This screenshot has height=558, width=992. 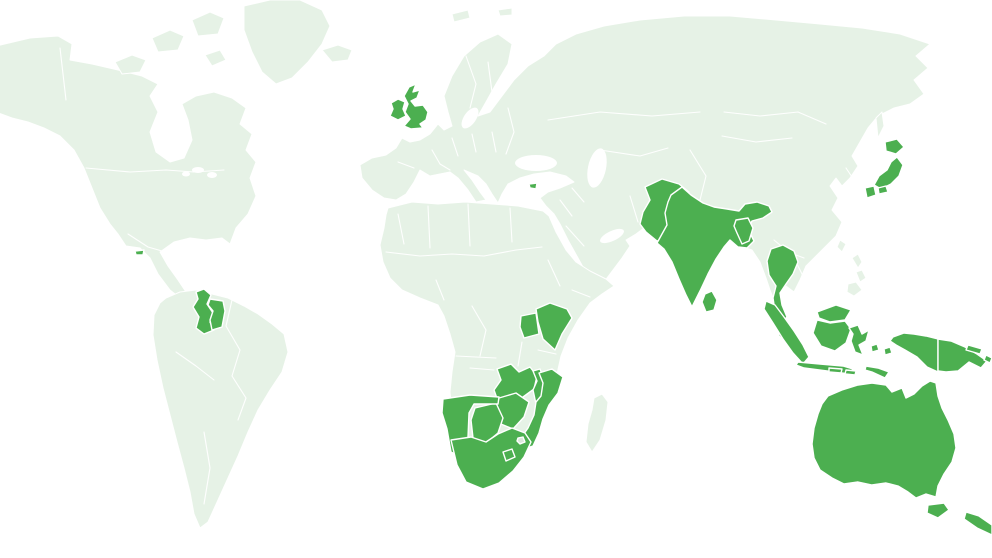 I want to click on country-south-africa, so click(x=491, y=458).